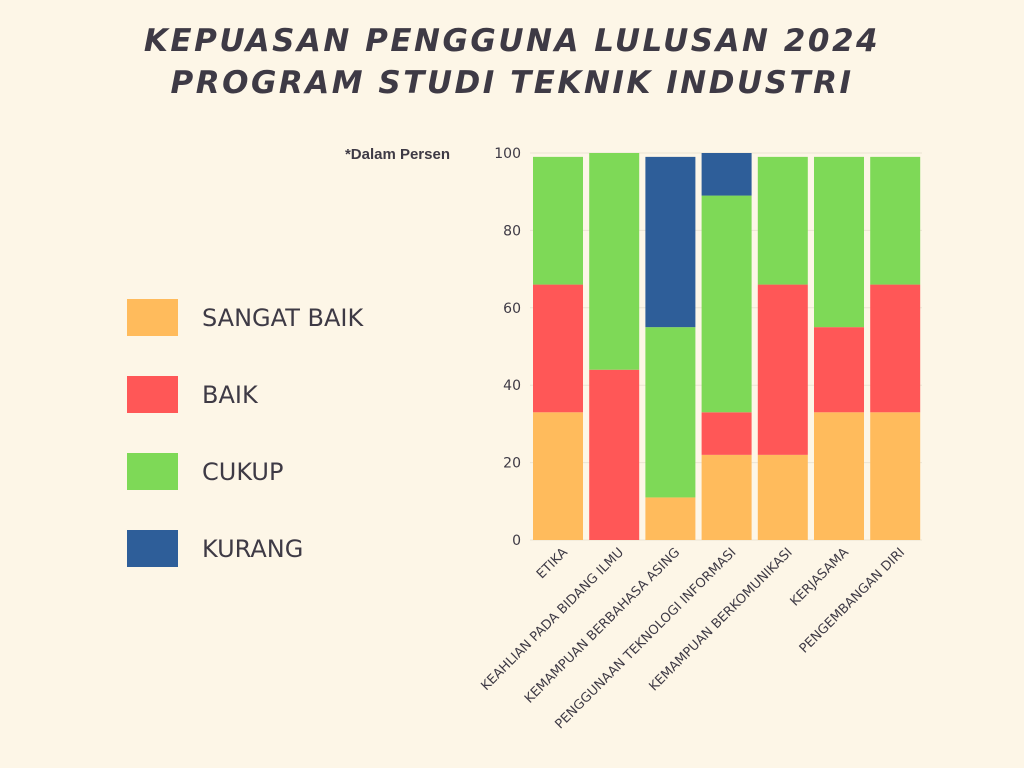  What do you see at coordinates (512, 309) in the screenshot?
I see `y-tick-label: 60` at bounding box center [512, 309].